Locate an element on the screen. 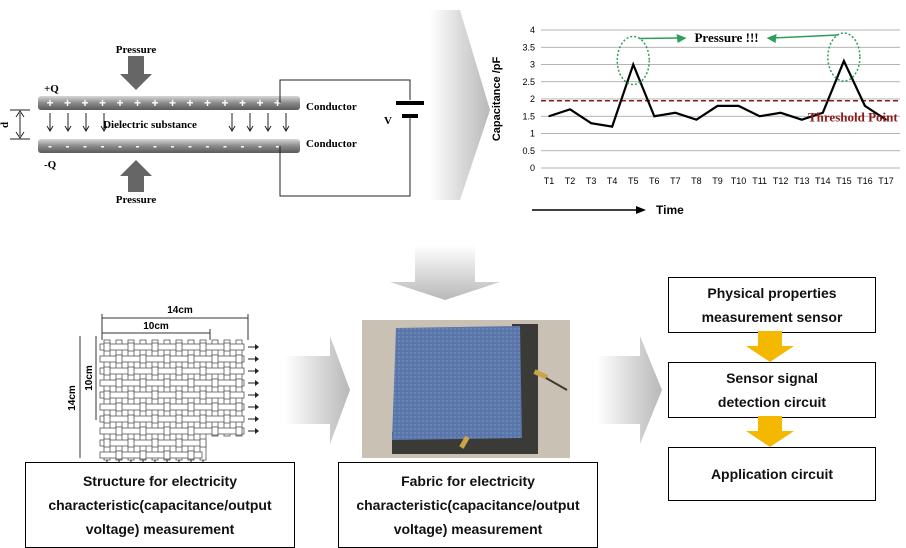 The image size is (906, 548). detection-box-line-1: Sensor signal is located at coordinates (772, 378).